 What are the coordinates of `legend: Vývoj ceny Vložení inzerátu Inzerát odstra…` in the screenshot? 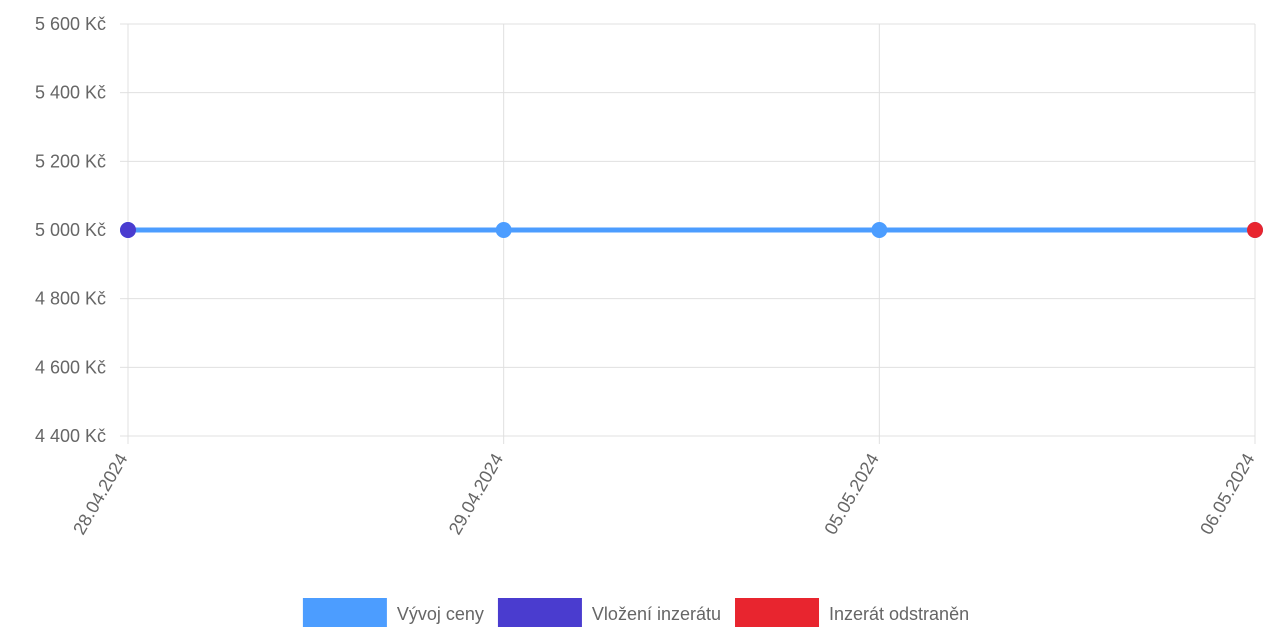 It's located at (635, 612).